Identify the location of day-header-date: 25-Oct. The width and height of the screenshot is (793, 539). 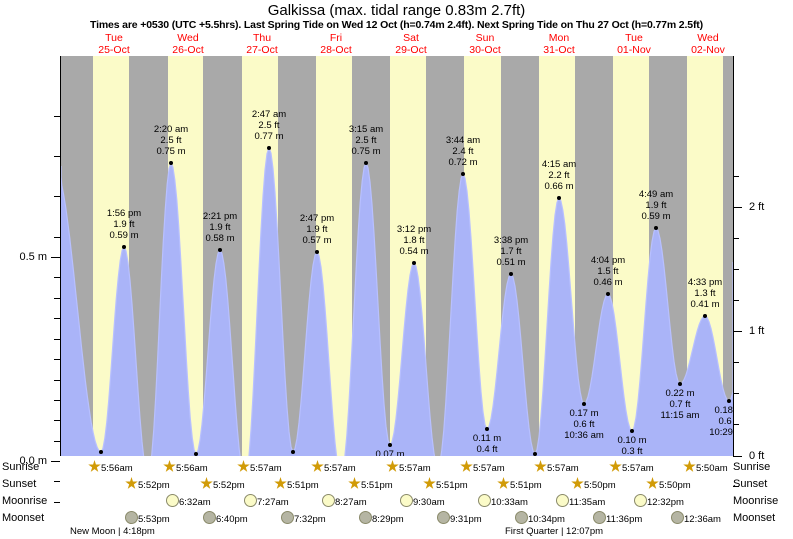
(114, 49).